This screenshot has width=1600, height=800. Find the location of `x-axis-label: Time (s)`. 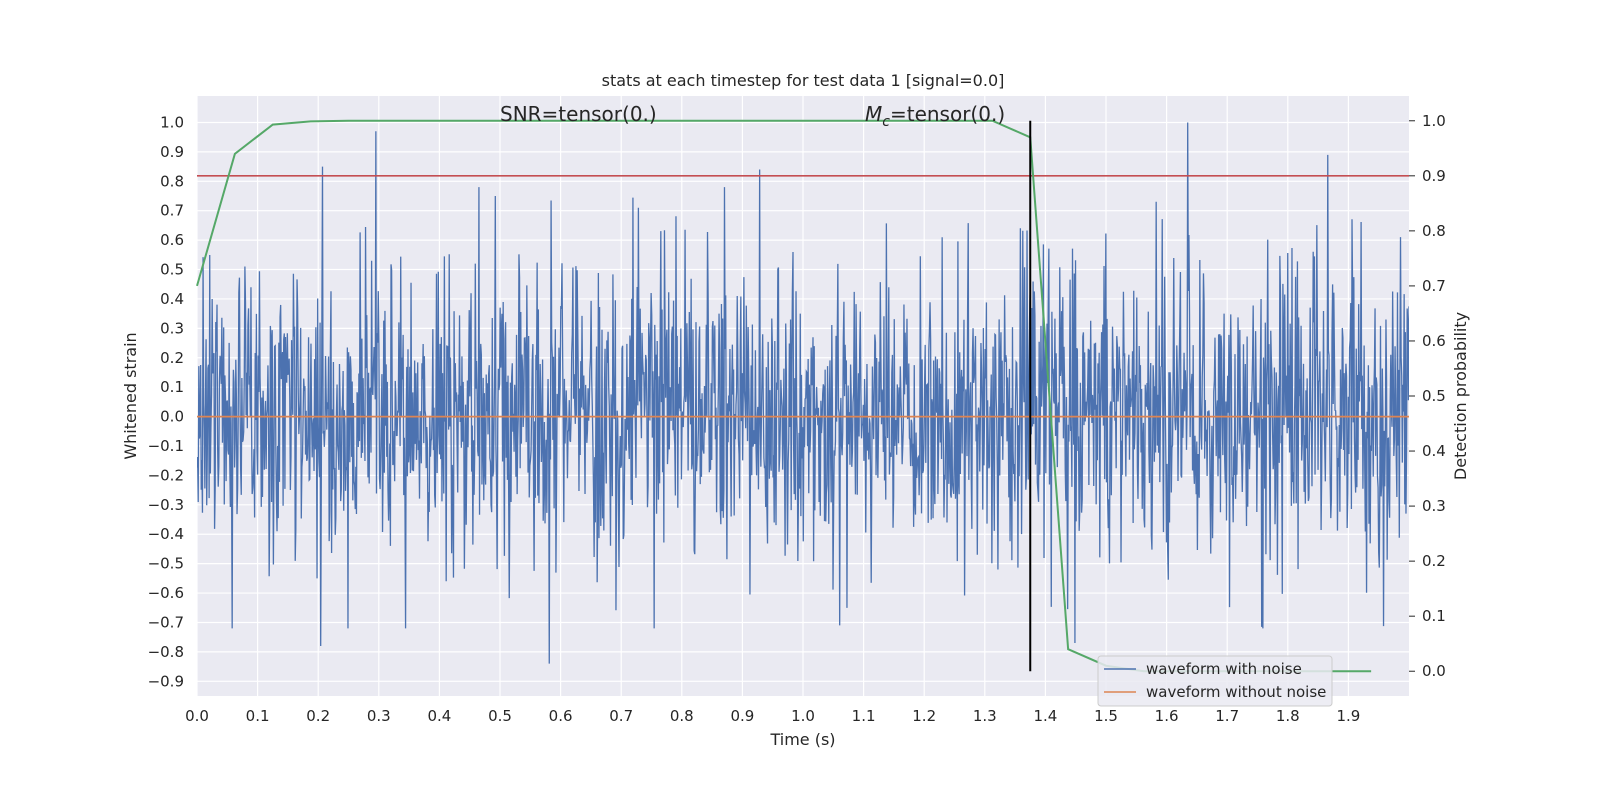

x-axis-label: Time (s) is located at coordinates (802, 739).